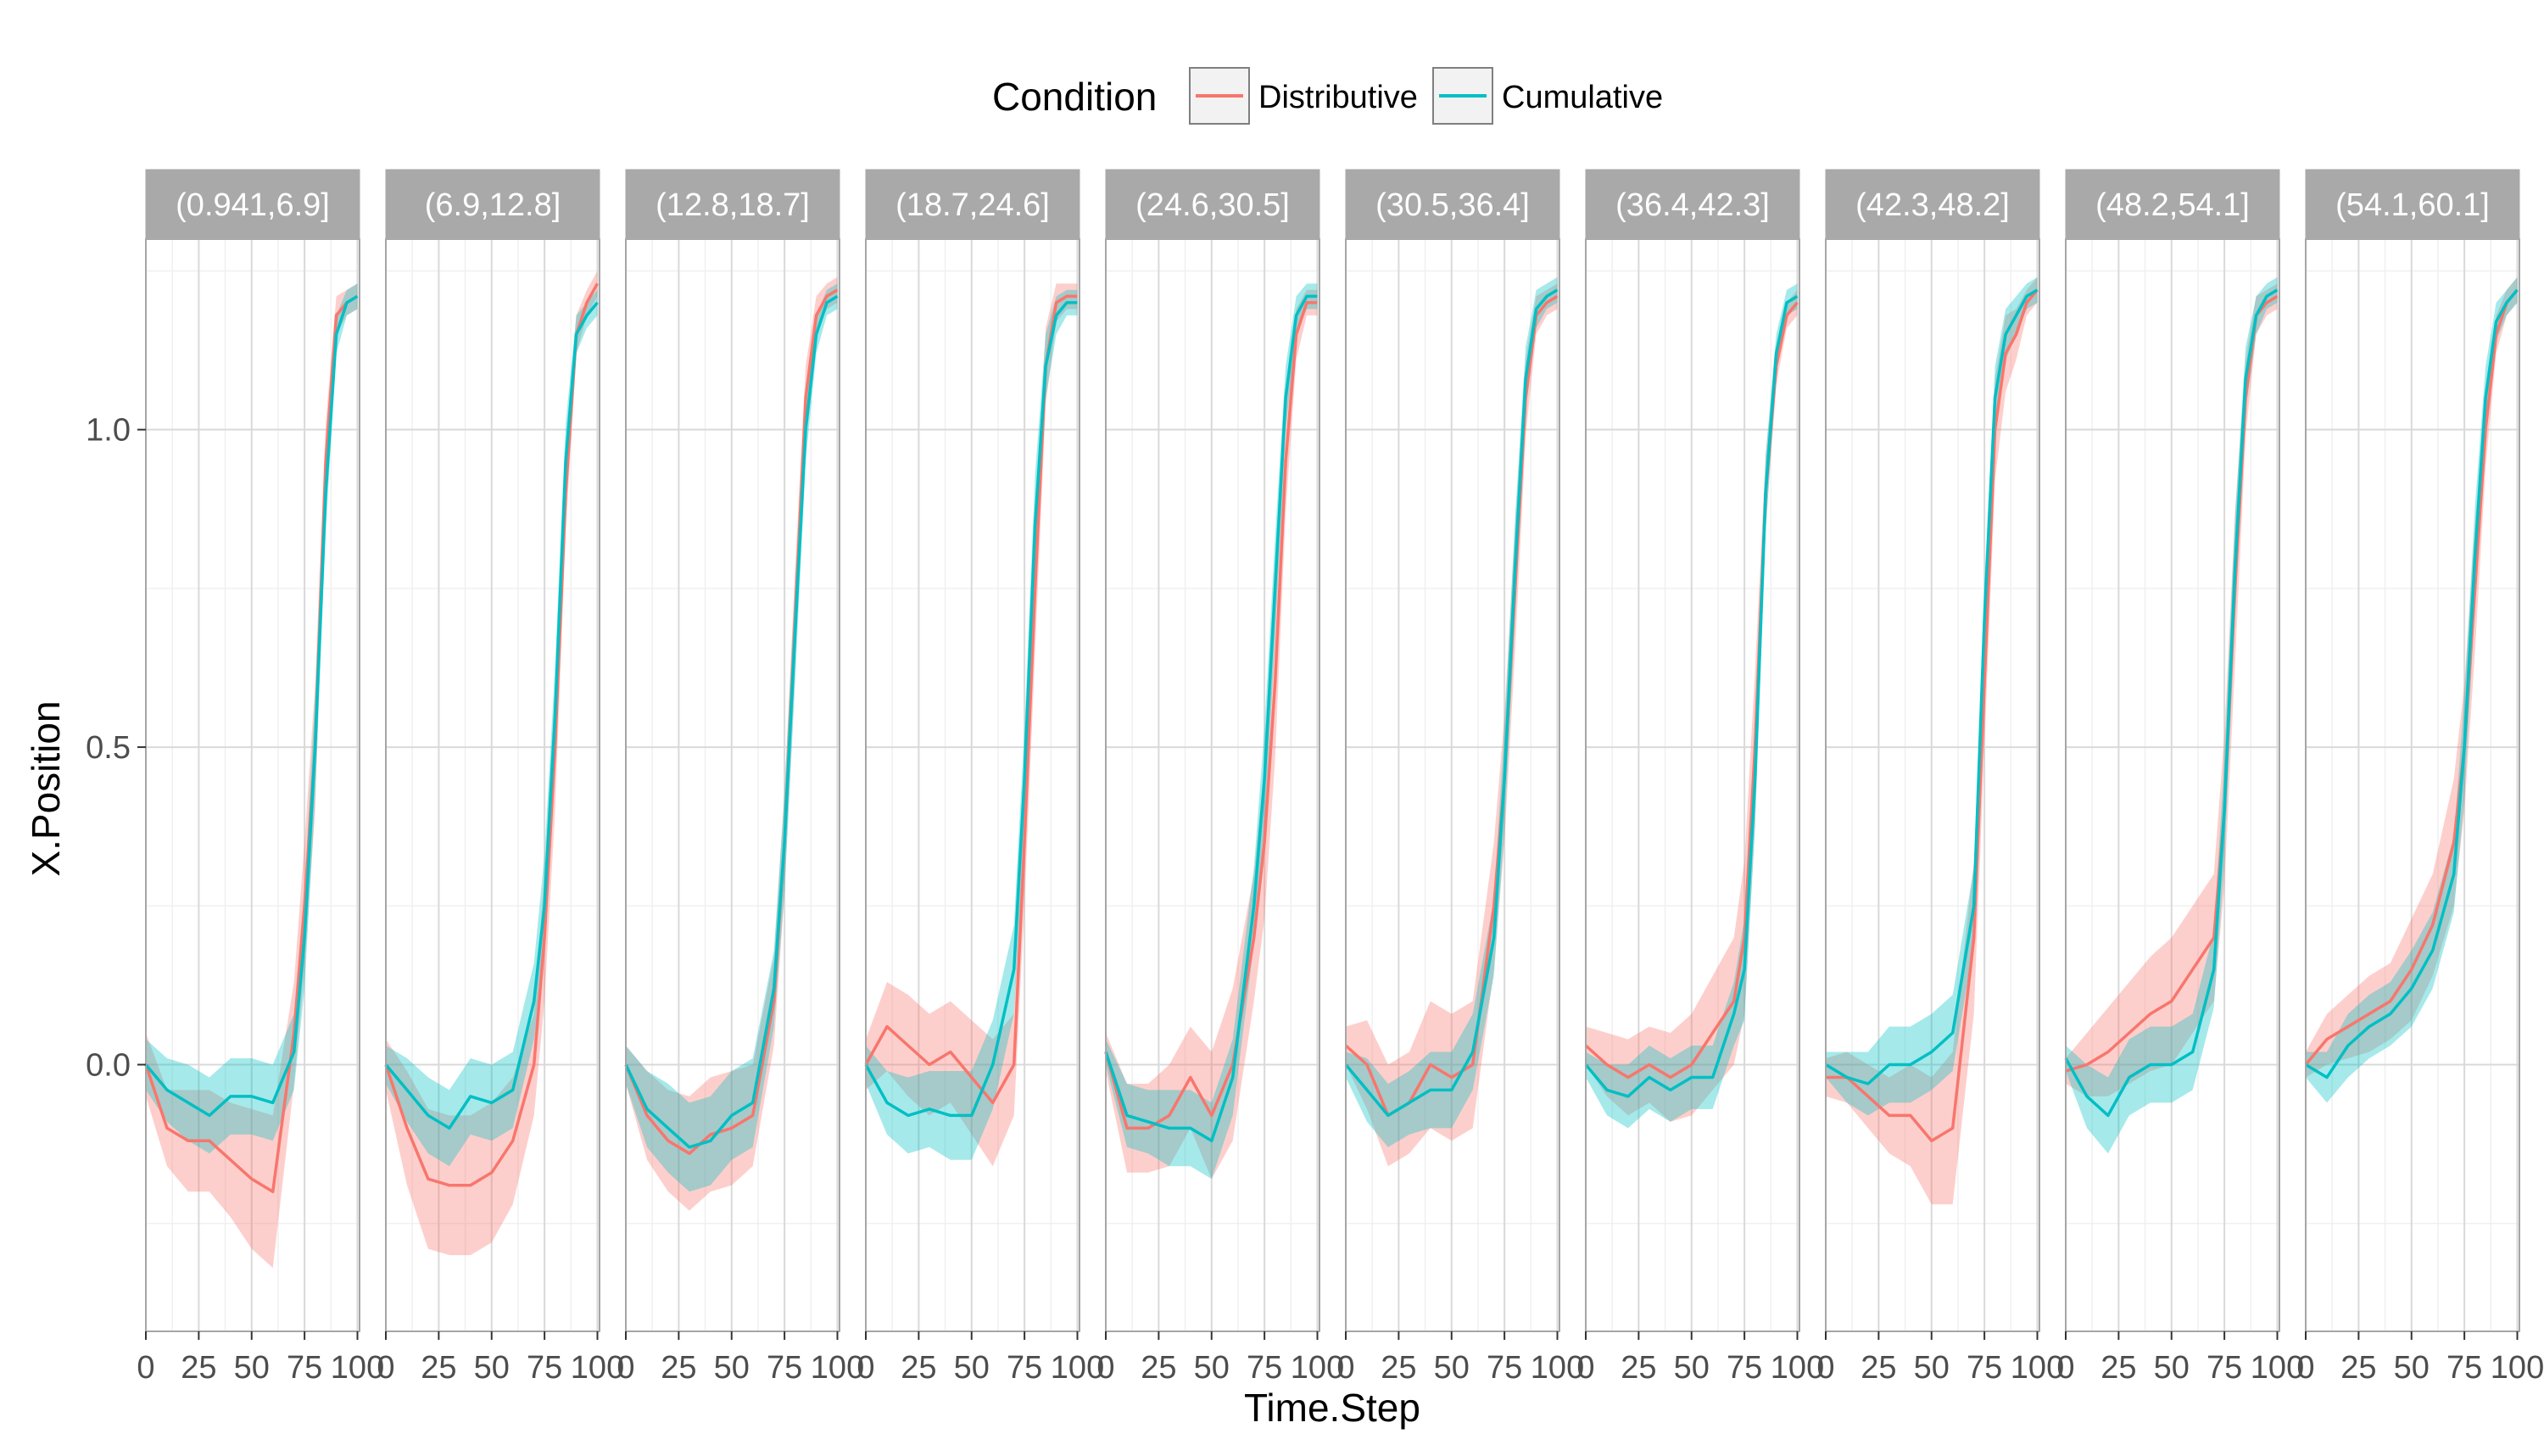 The height and width of the screenshot is (1456, 2544). I want to click on facet-strip-label: (6.9,12.8], so click(493, 205).